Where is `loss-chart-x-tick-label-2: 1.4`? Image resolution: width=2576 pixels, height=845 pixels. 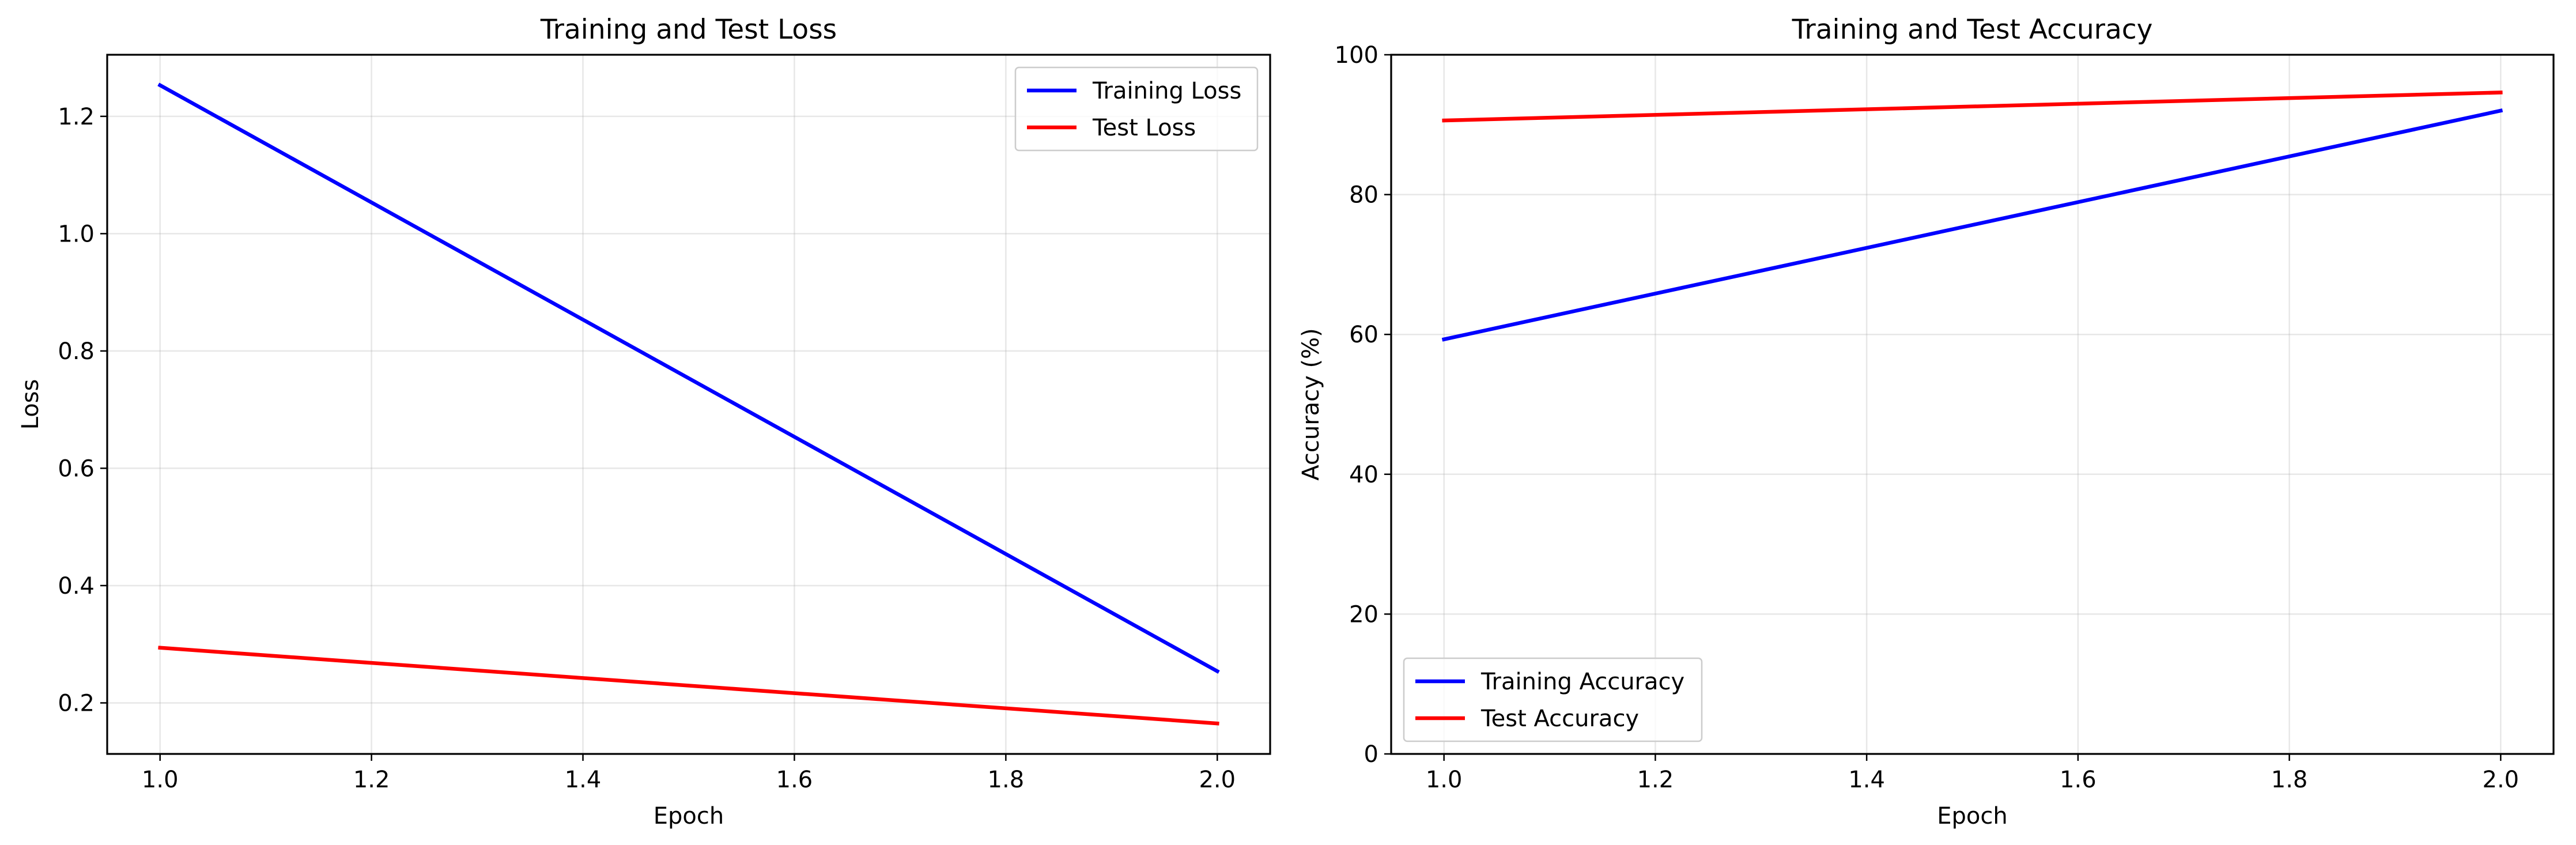 loss-chart-x-tick-label-2: 1.4 is located at coordinates (583, 780).